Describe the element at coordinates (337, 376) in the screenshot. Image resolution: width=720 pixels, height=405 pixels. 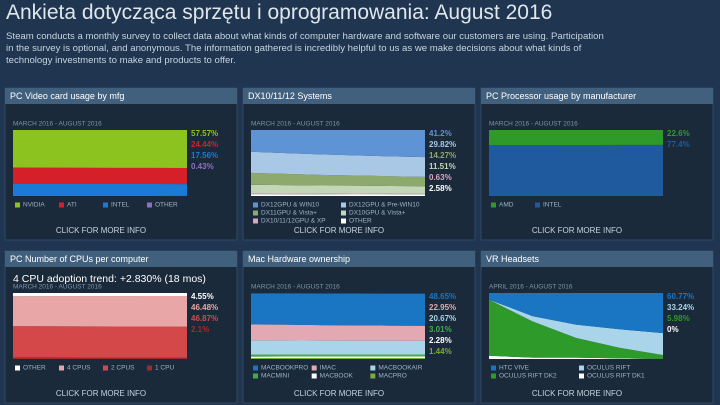
I see `legend-label: MACBOOK` at that location.